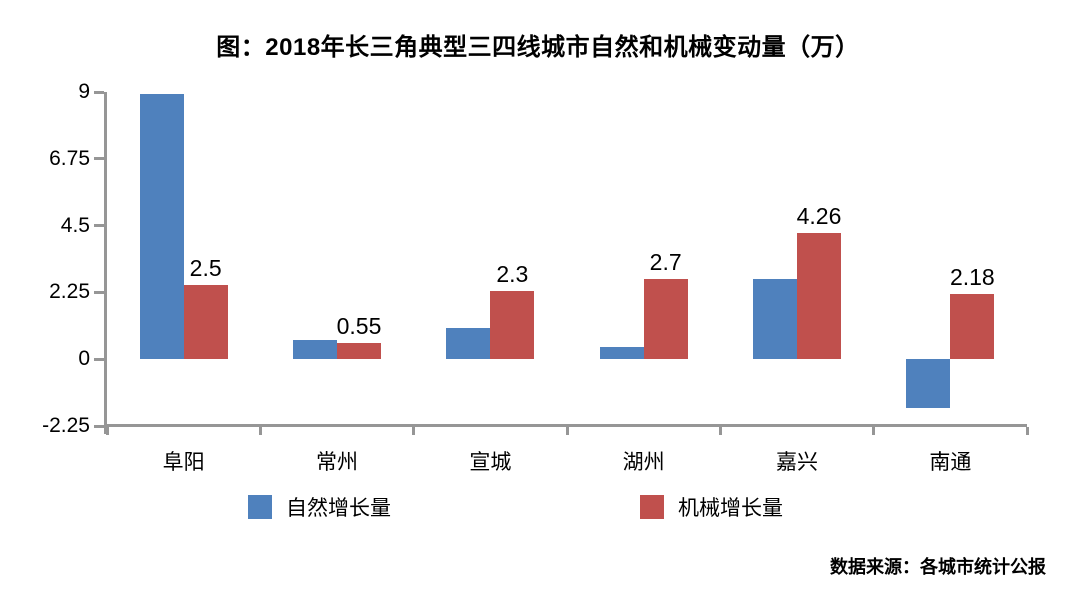 This screenshot has height=592, width=1076. What do you see at coordinates (69, 292) in the screenshot?
I see `y-tick-label: 2.25` at bounding box center [69, 292].